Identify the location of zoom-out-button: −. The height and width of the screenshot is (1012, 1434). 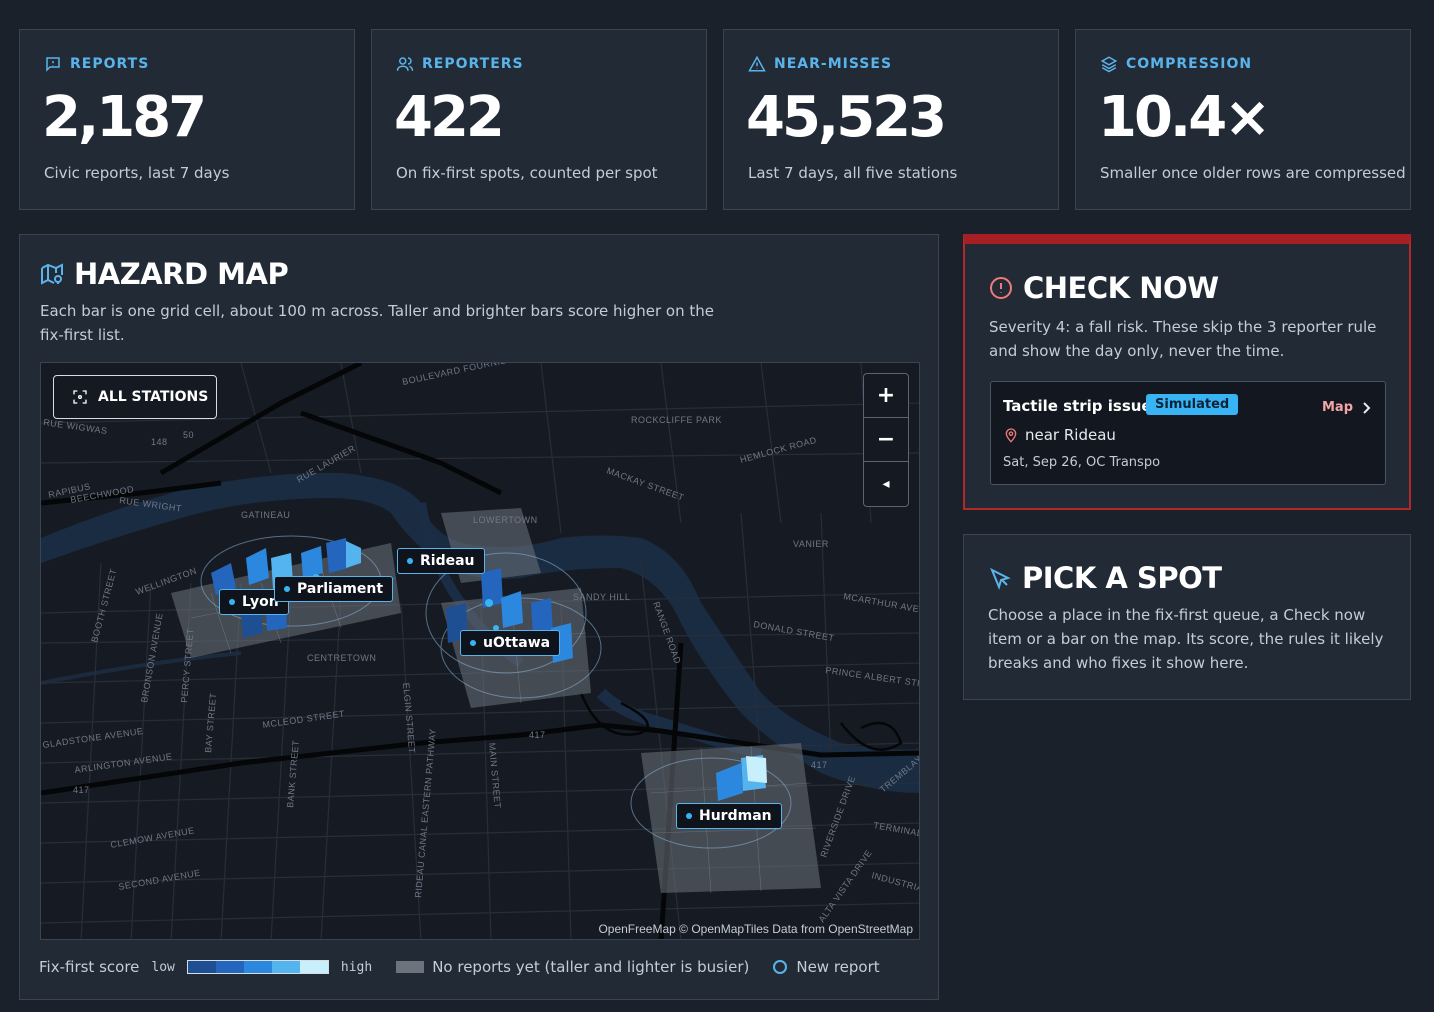
(886, 440).